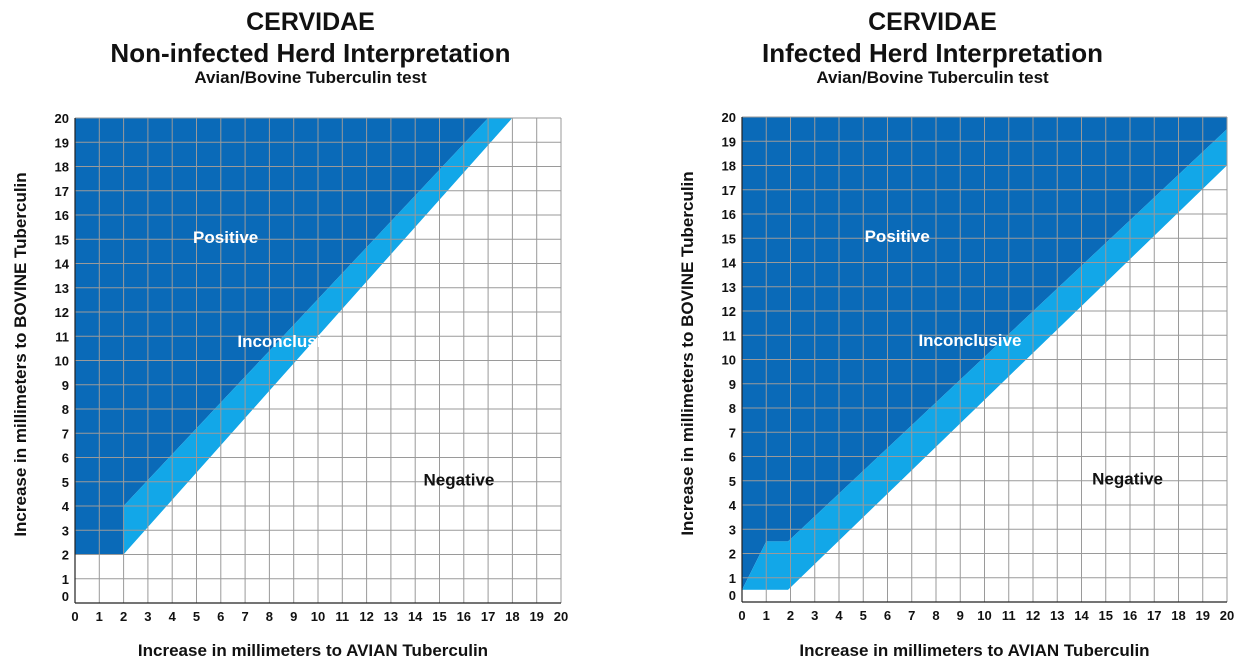 This screenshot has height=661, width=1243. Describe the element at coordinates (932, 53) in the screenshot. I see `chart-subtitle: Infected Herd Interpretation` at that location.